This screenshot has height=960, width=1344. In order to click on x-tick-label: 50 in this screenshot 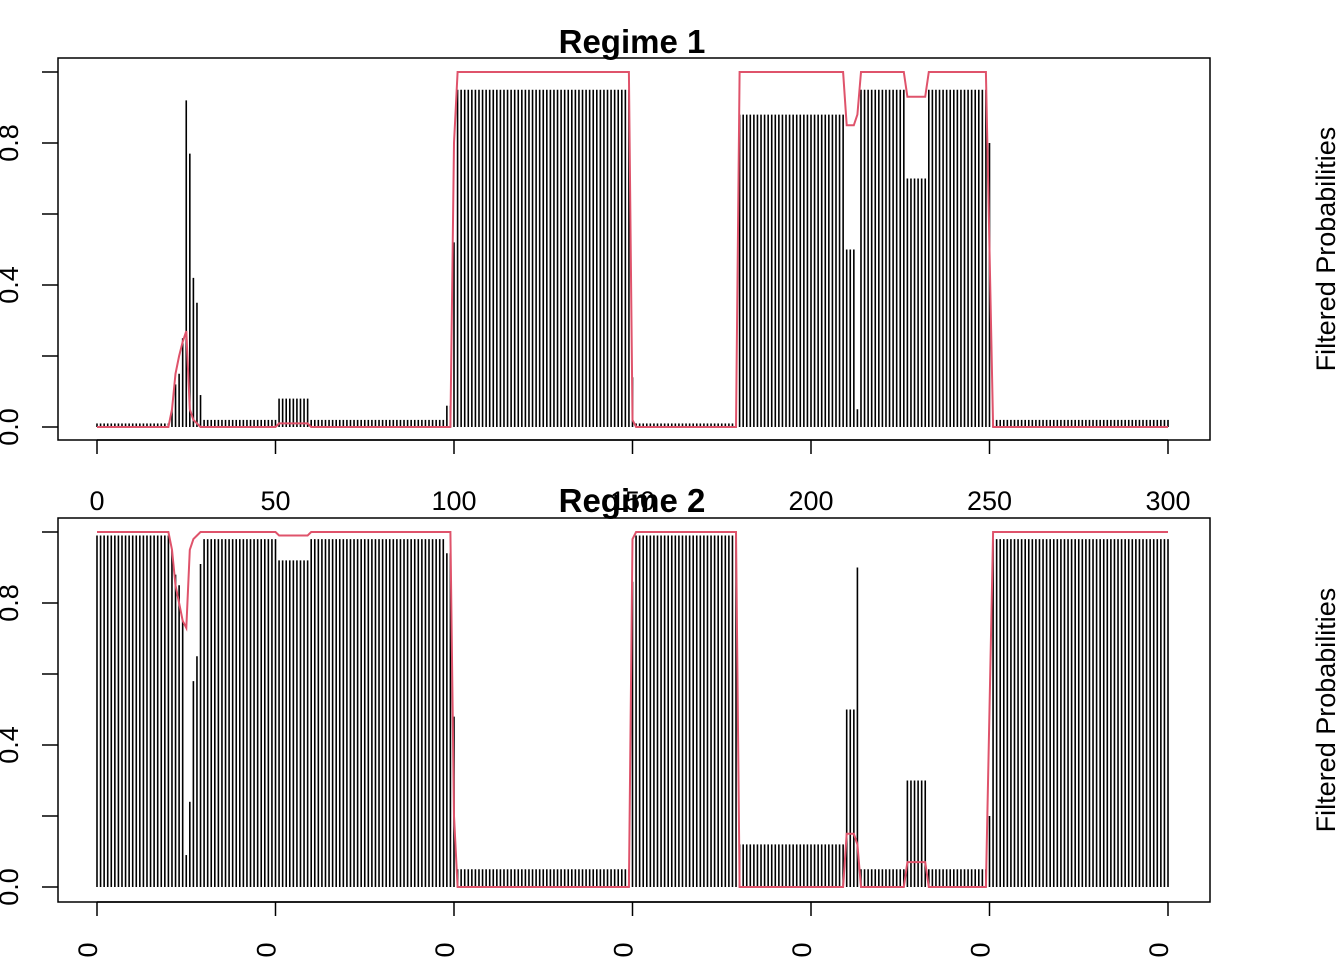, I will do `click(275, 501)`.